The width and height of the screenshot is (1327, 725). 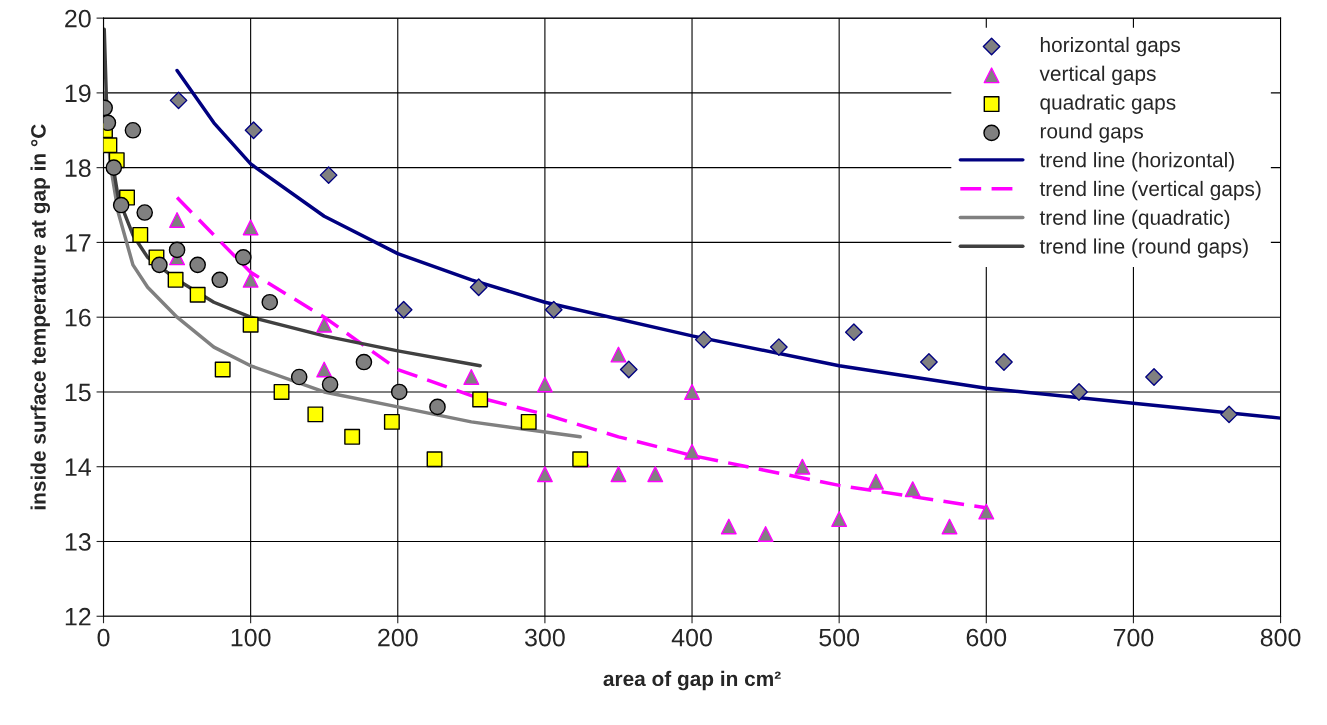 I want to click on x-tick-label: 300, so click(x=545, y=637).